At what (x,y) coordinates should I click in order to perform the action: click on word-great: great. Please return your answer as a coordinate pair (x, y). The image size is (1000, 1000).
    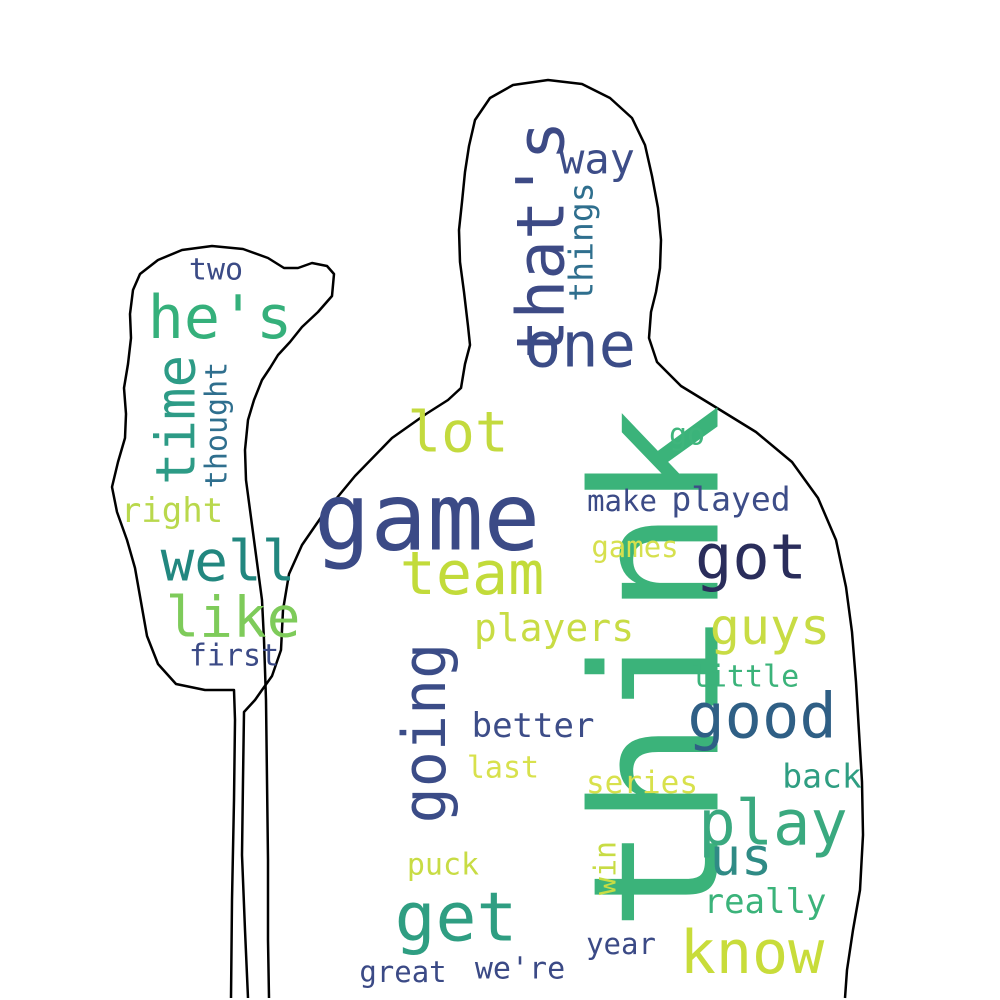
    Looking at the image, I should click on (402, 972).